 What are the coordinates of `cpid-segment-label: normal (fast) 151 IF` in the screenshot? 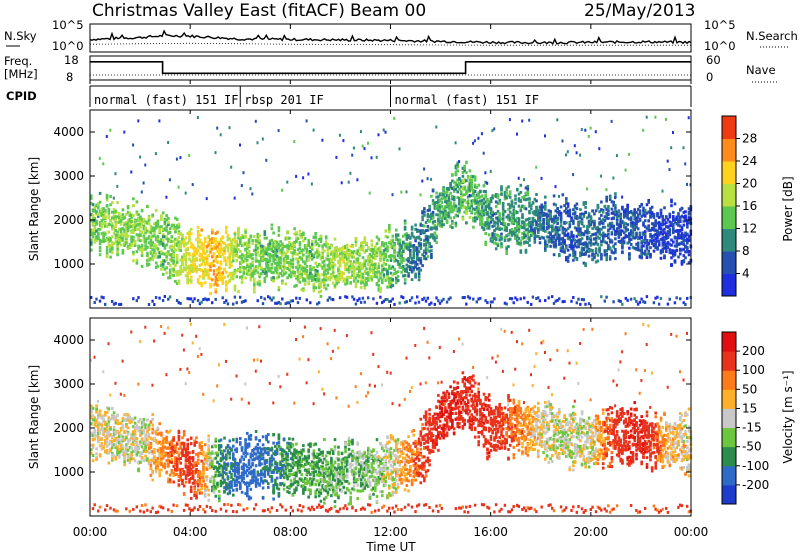 It's located at (467, 100).